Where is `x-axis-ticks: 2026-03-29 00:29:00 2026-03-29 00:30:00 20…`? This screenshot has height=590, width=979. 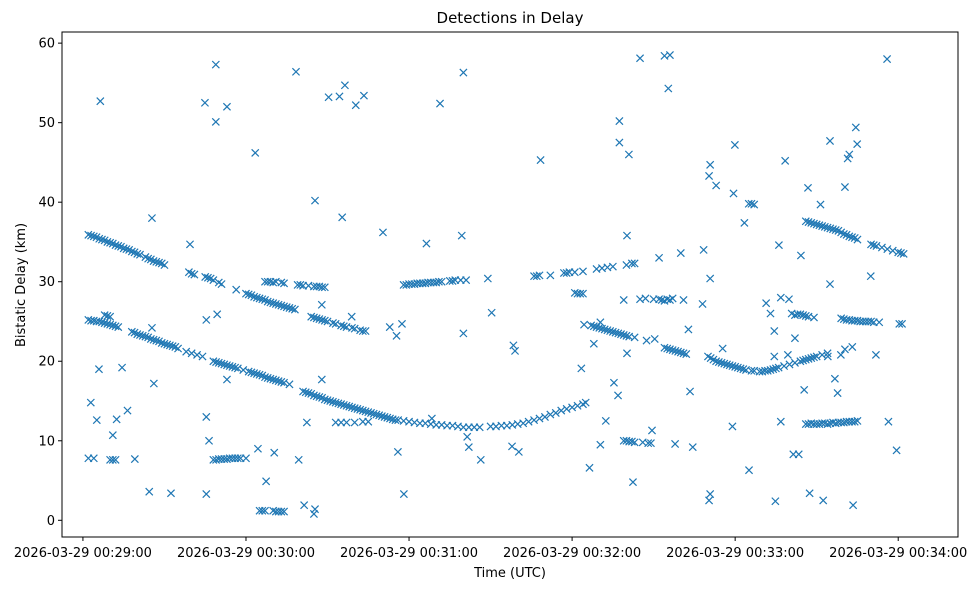 x-axis-ticks: 2026-03-29 00:29:00 2026-03-29 00:30:00 20… is located at coordinates (490, 549).